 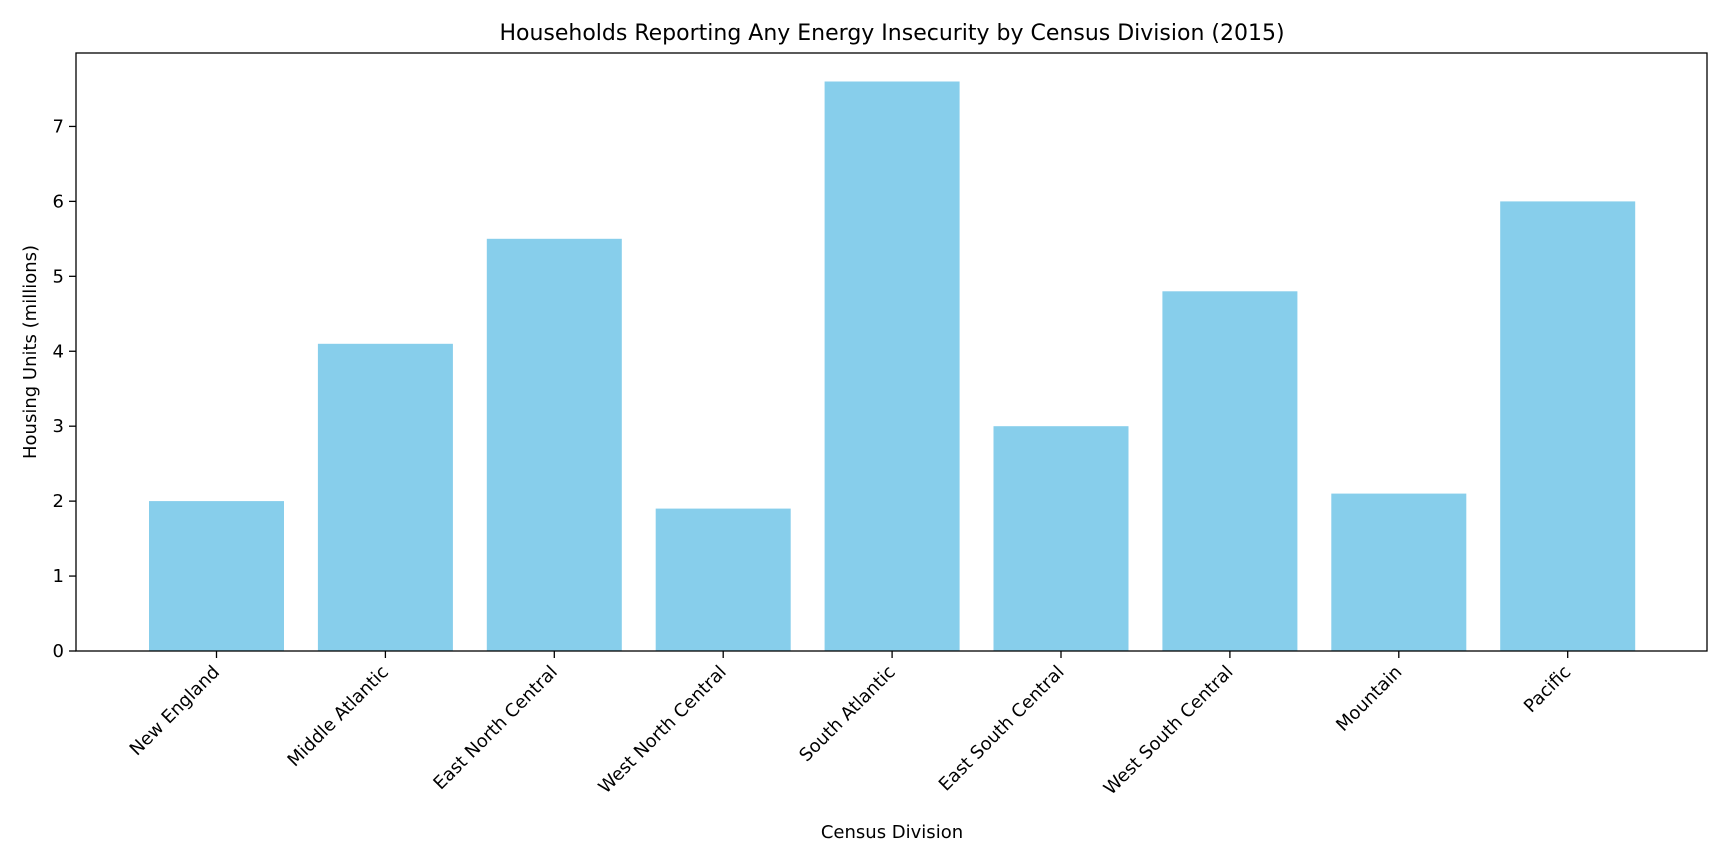 What do you see at coordinates (1399, 572) in the screenshot?
I see `bar-mountain` at bounding box center [1399, 572].